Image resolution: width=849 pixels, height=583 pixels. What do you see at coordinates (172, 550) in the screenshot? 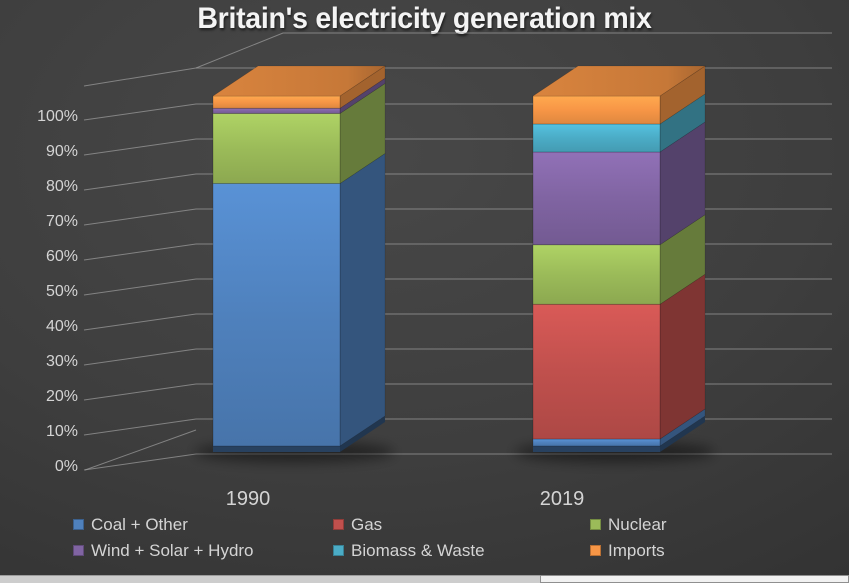
I see `legend-label: Wind + Solar + Hydro` at bounding box center [172, 550].